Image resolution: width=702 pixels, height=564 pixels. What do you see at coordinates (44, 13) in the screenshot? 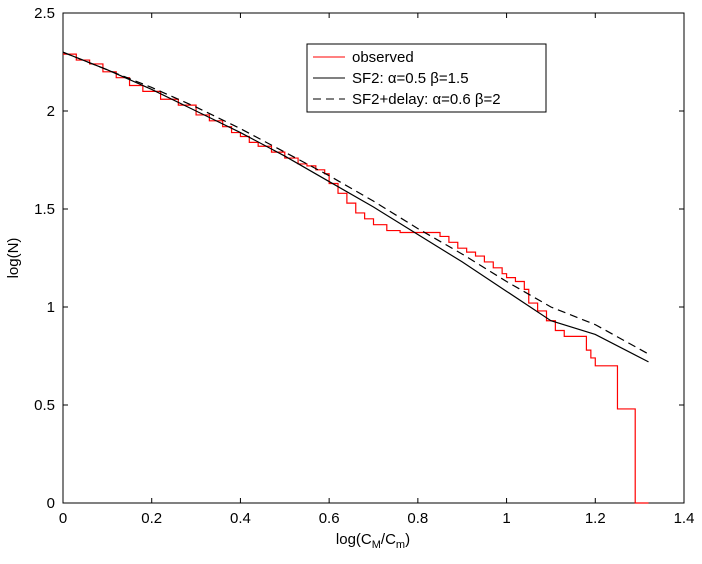
I see `y-tick-label: 2.5` at bounding box center [44, 13].